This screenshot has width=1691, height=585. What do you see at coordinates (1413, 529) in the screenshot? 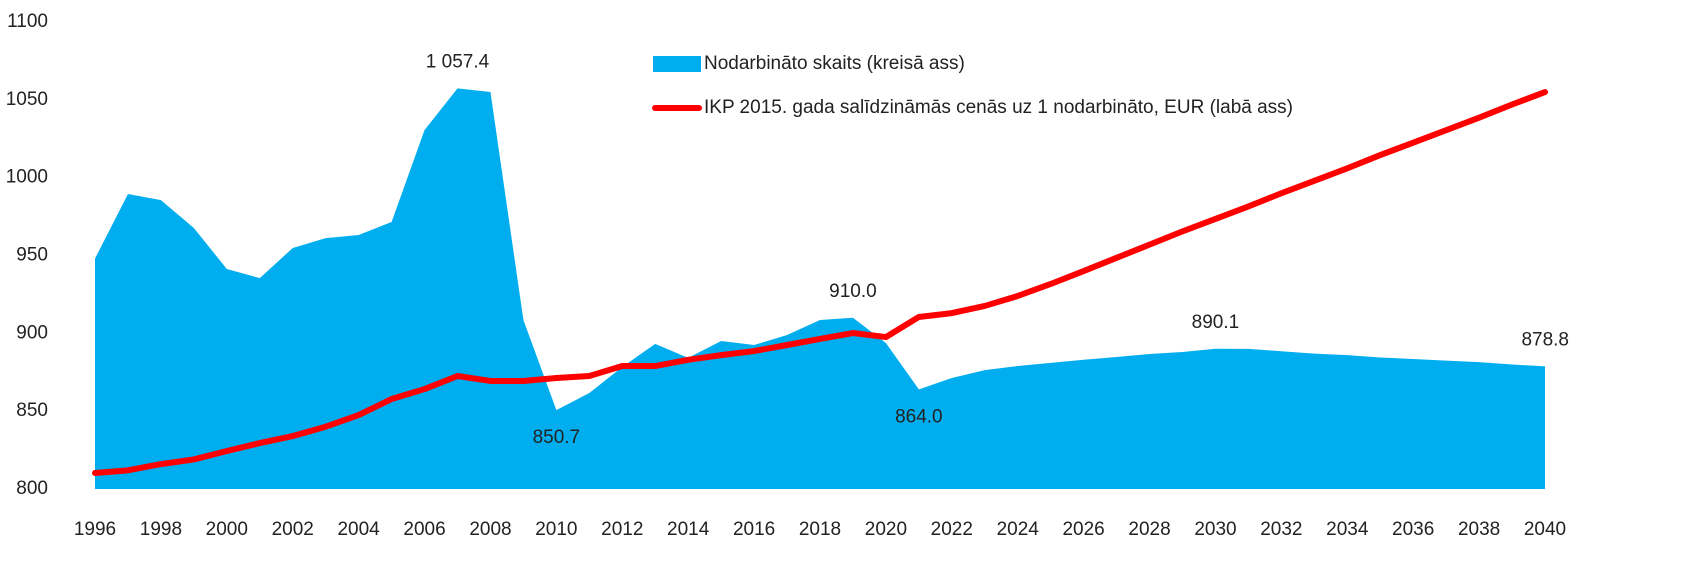
I see `x-tick-label: 2036` at bounding box center [1413, 529].